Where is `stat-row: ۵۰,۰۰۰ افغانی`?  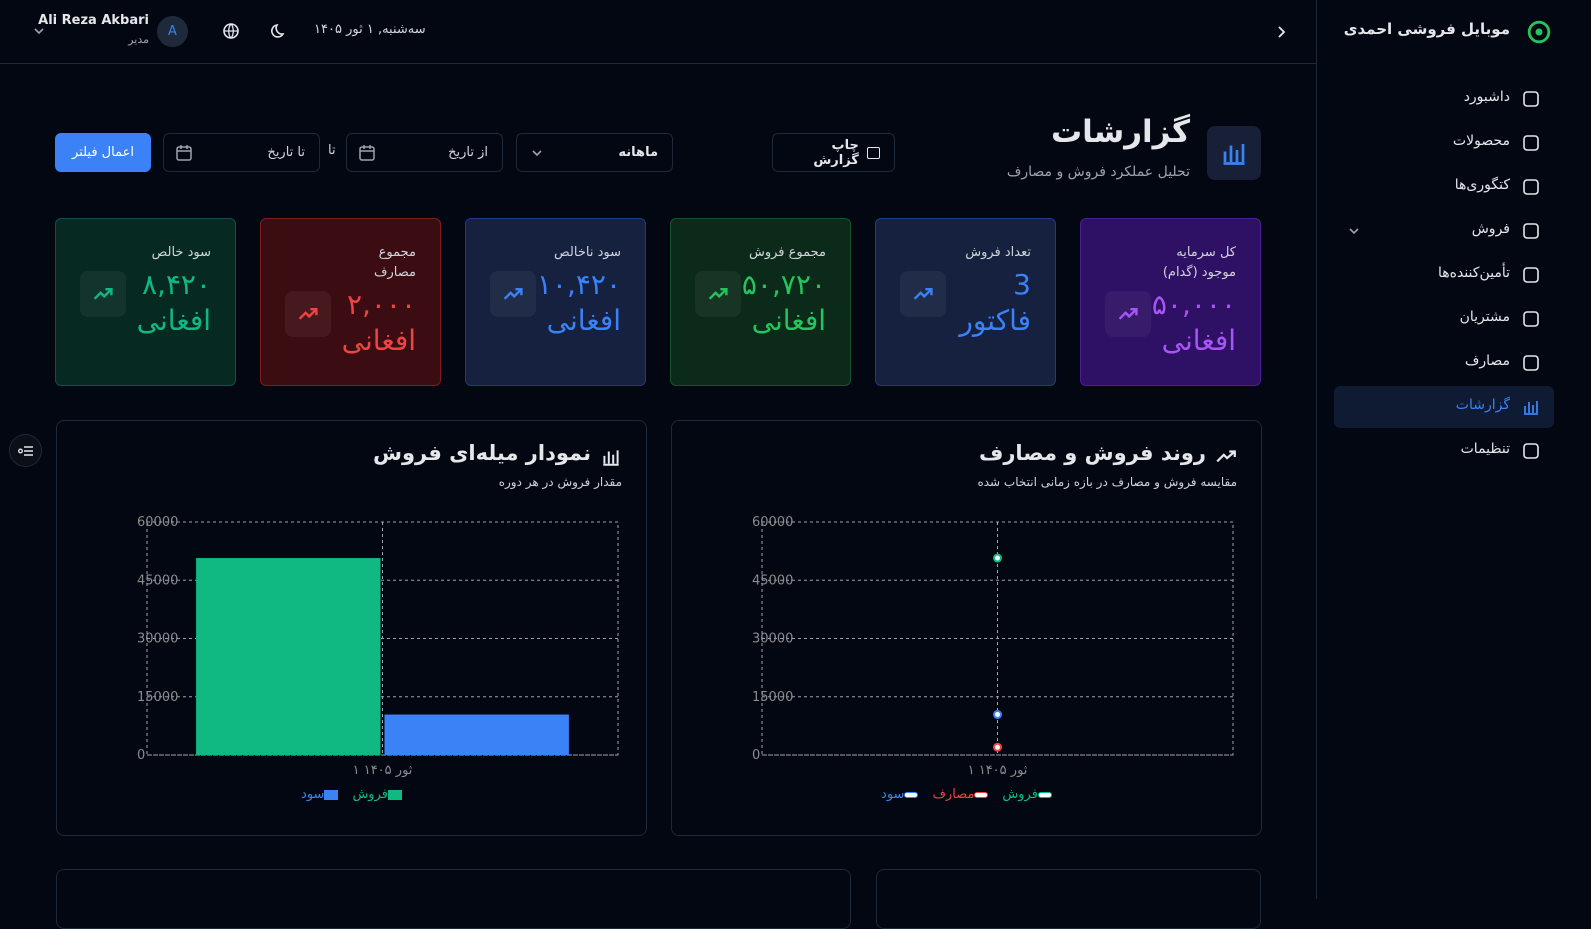
stat-row: ۵۰,۰۰۰ افغانی is located at coordinates (1170, 323).